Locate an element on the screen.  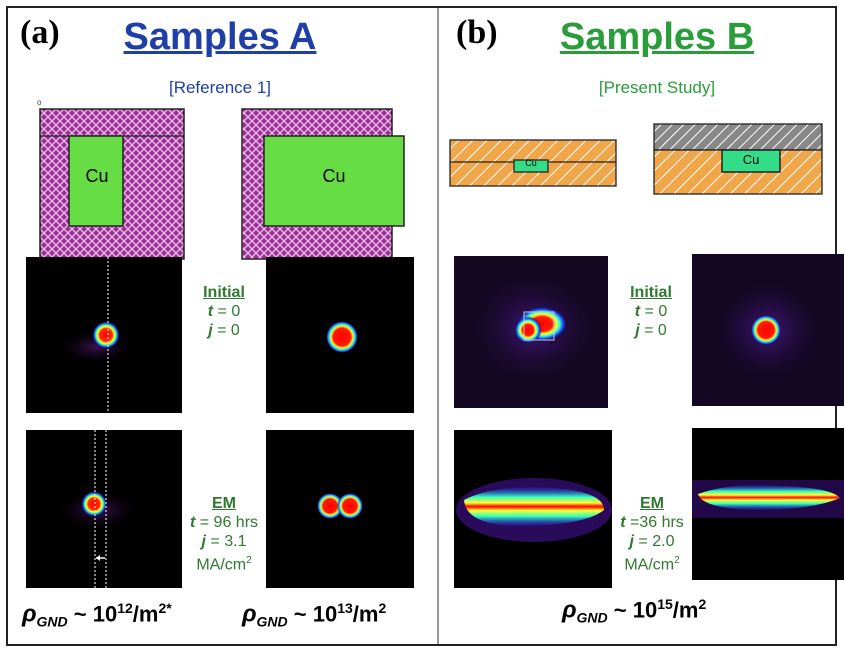
note-b-em-t-var: t is located at coordinates (623, 522).